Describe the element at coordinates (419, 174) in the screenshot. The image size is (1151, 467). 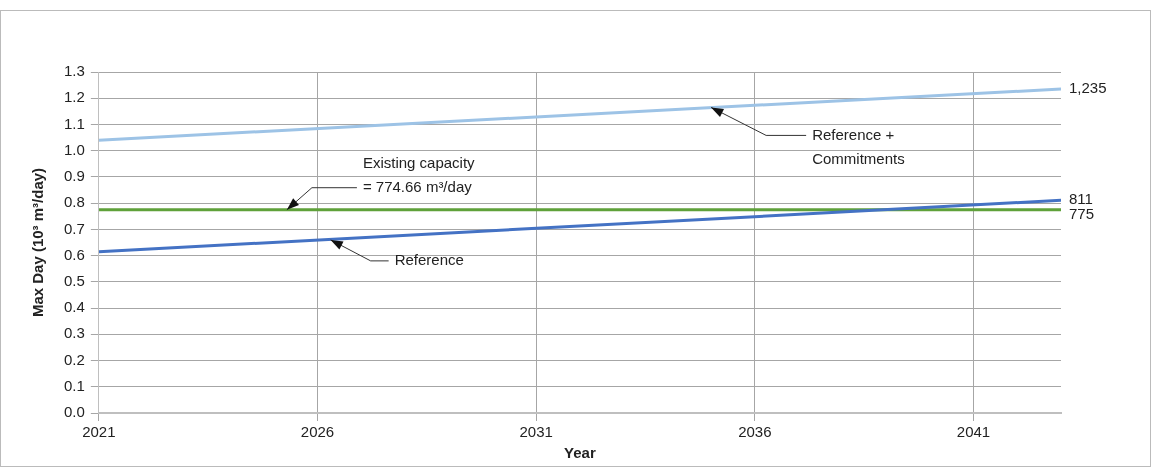
I see `annotation: Existing capacity = 774.66 m³/day` at that location.